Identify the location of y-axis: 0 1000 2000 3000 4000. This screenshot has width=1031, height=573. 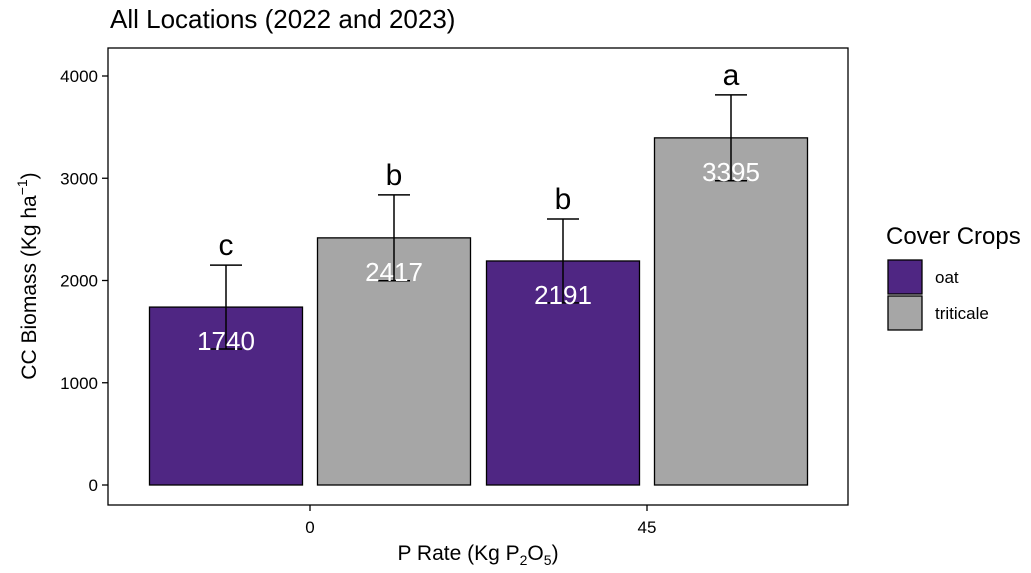
(84, 281).